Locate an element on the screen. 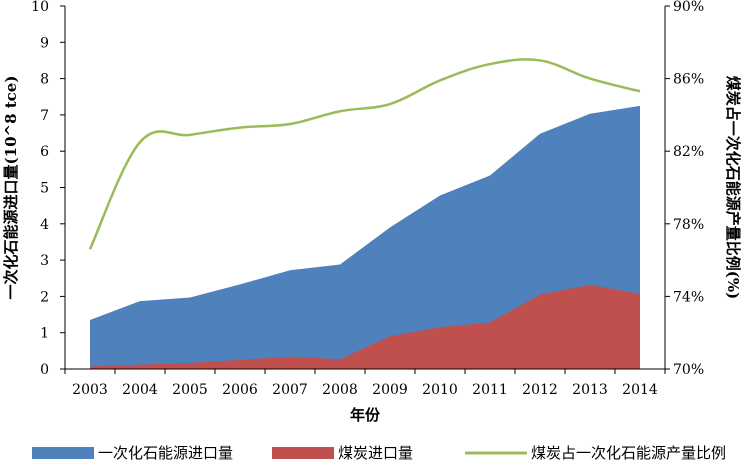  legend: 一次化石能源进口量 煤炭进口量 煤炭占一次化石能源产量比例 is located at coordinates (379, 453).